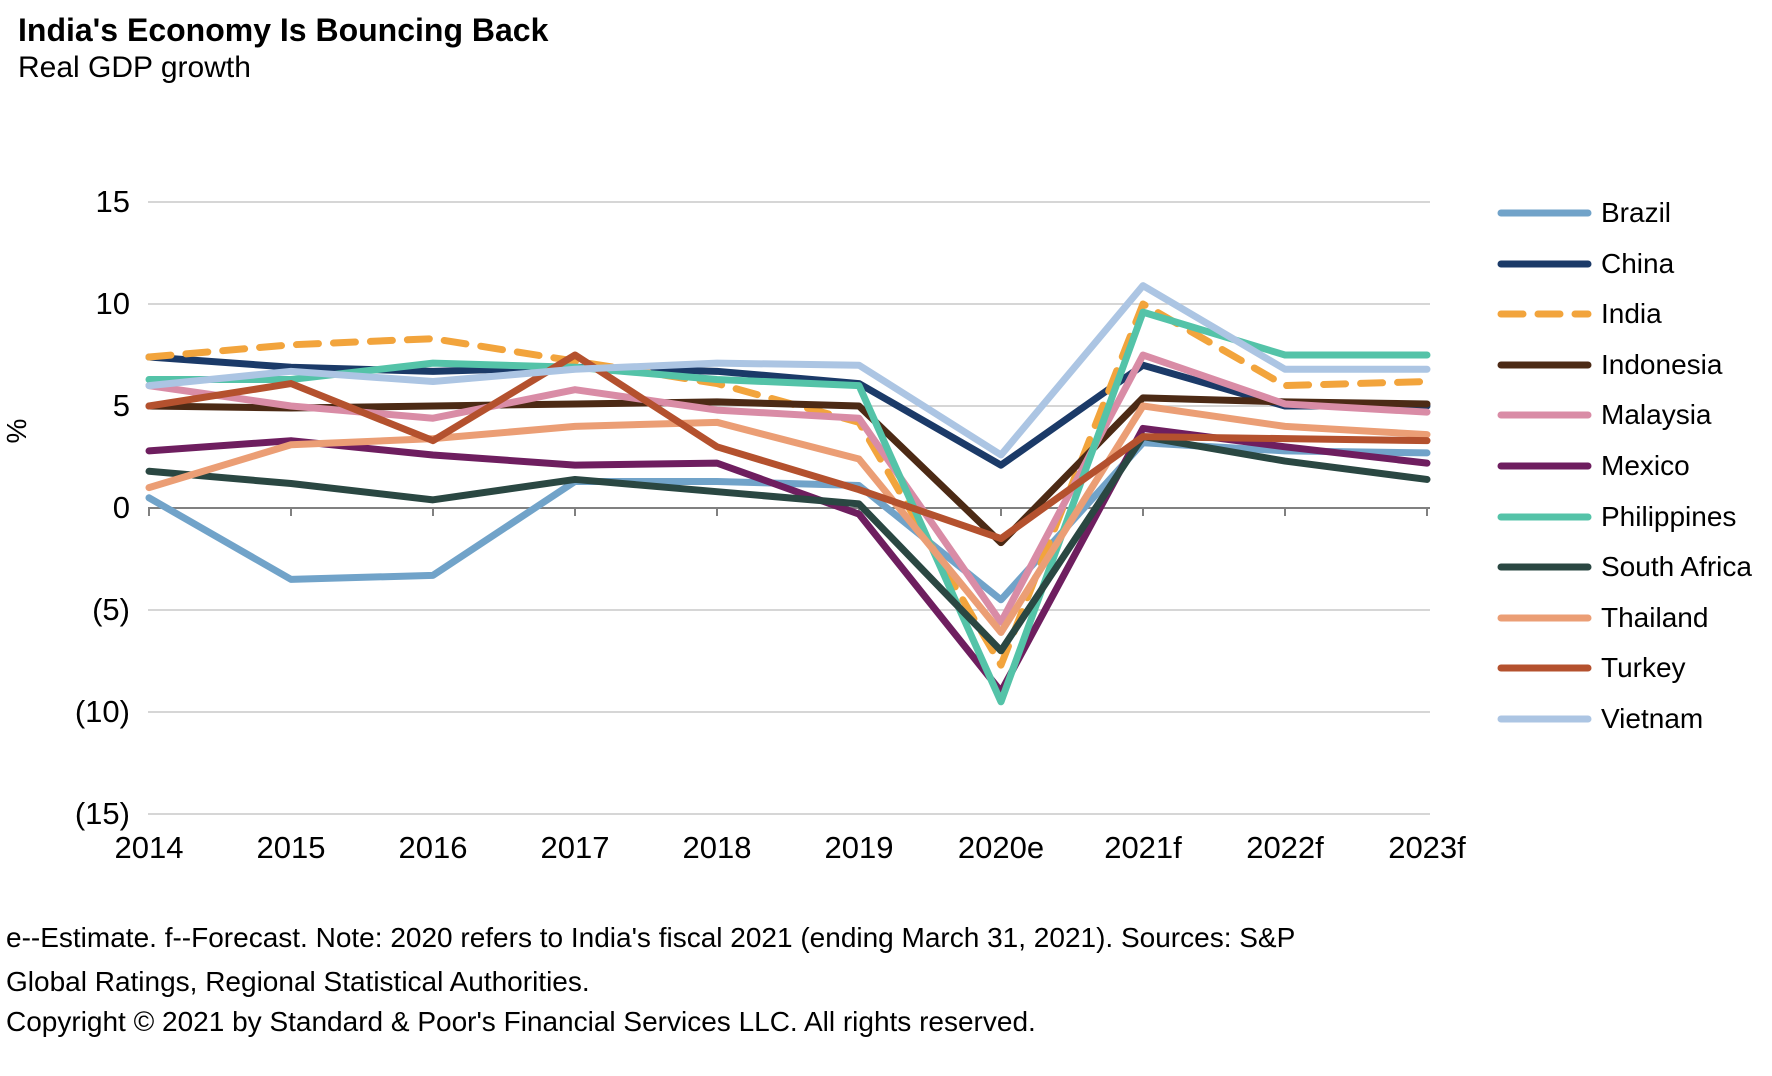 Image resolution: width=1772 pixels, height=1076 pixels. I want to click on legend-swatch-vietnam, so click(1544, 719).